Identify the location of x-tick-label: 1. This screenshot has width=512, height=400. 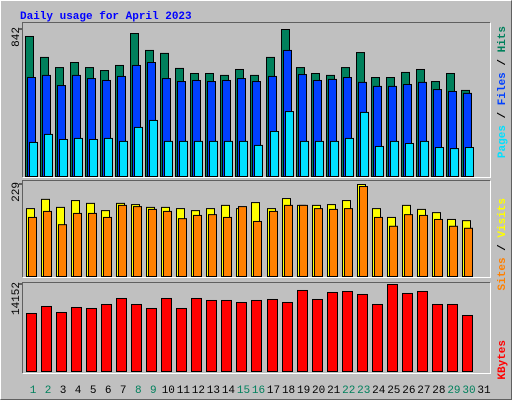
(33, 391).